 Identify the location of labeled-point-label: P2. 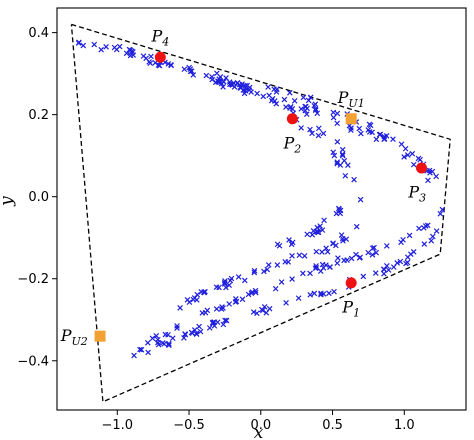
(291, 144).